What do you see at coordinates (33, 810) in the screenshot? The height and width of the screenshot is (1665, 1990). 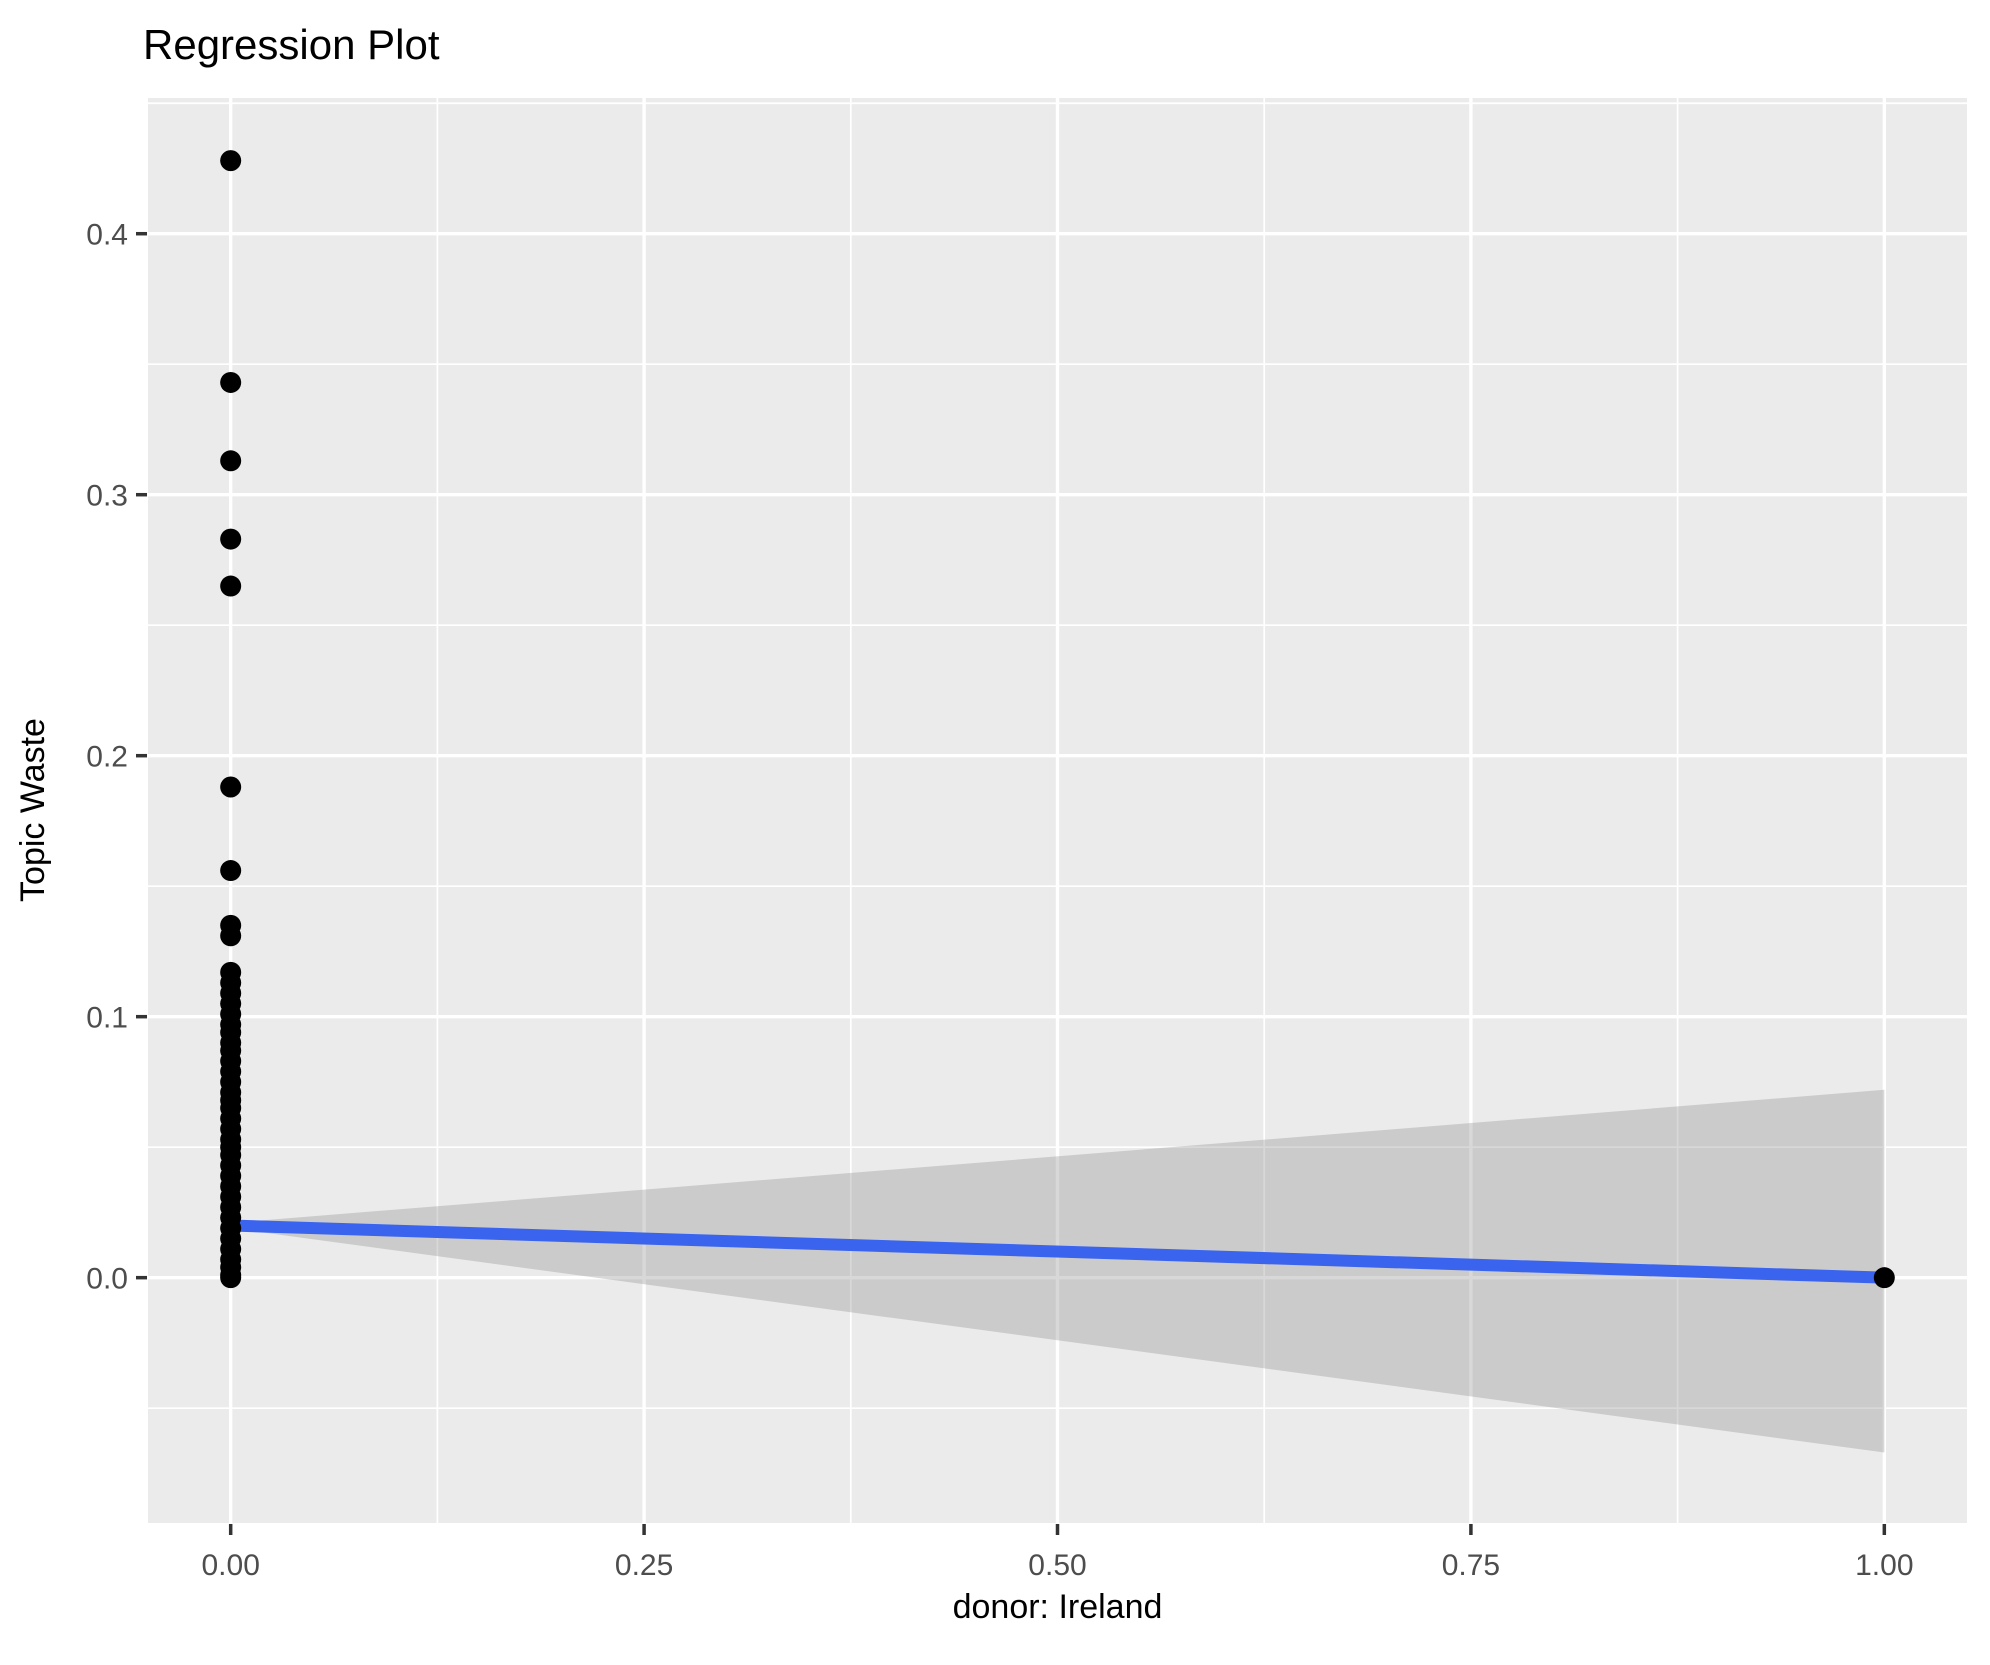 I see `y-axis-title: Topic Waste` at bounding box center [33, 810].